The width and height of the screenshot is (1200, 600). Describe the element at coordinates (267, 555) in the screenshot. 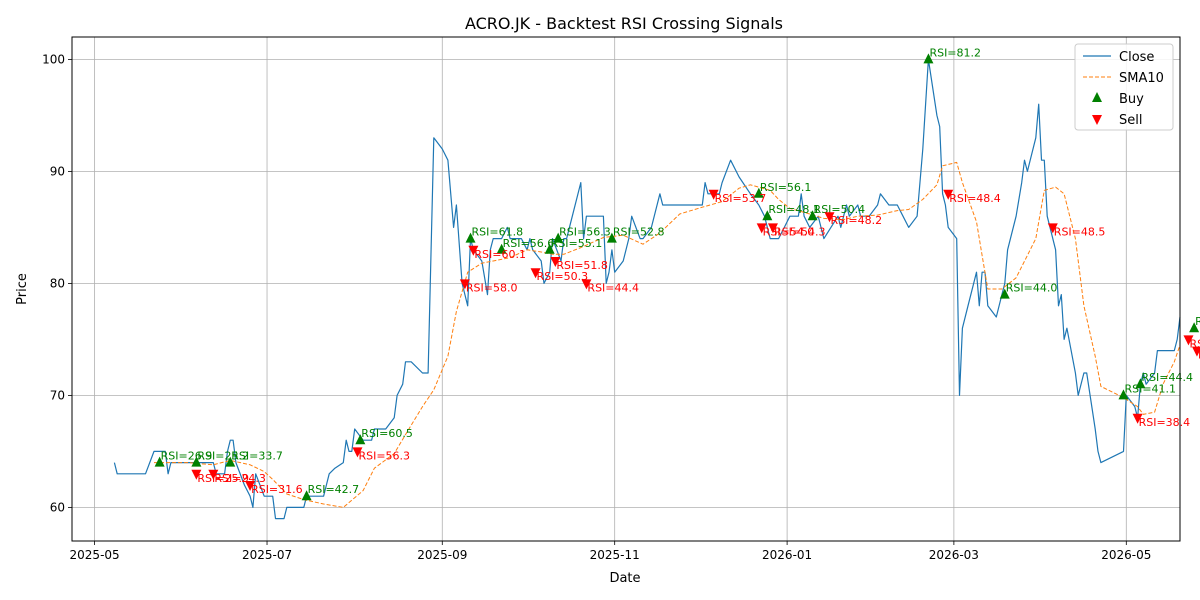

I see `x-tick-label: 2025-07` at that location.